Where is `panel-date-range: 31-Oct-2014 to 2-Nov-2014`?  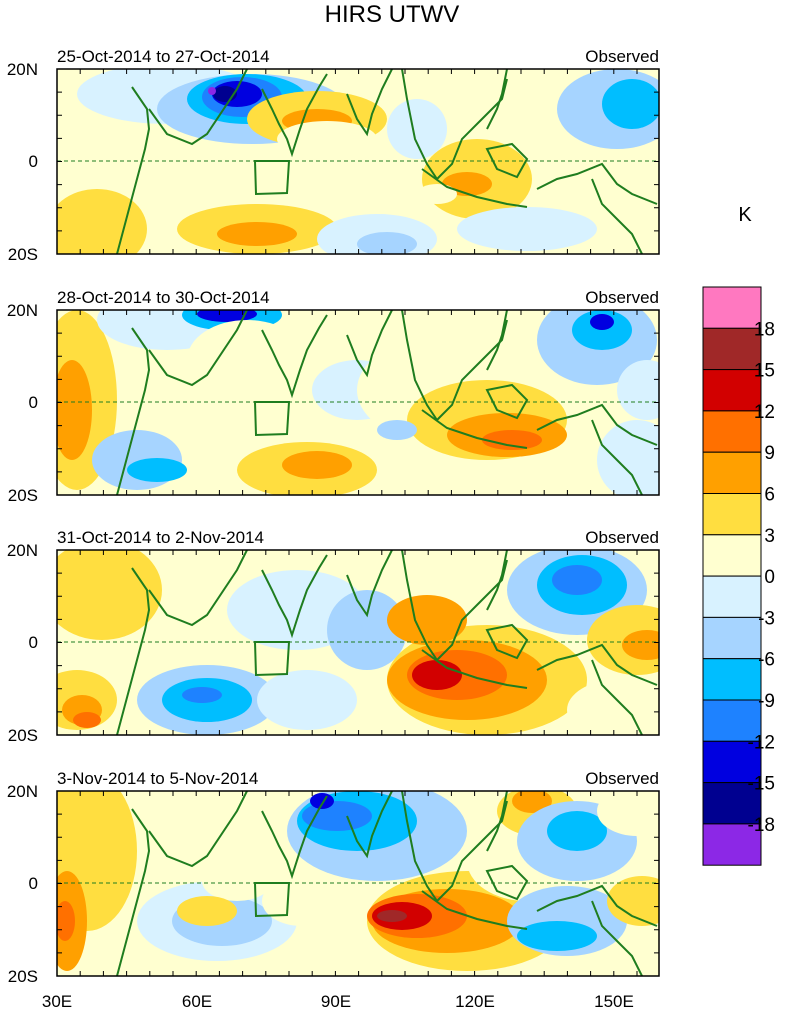 panel-date-range: 31-Oct-2014 to 2-Nov-2014 is located at coordinates (160, 537).